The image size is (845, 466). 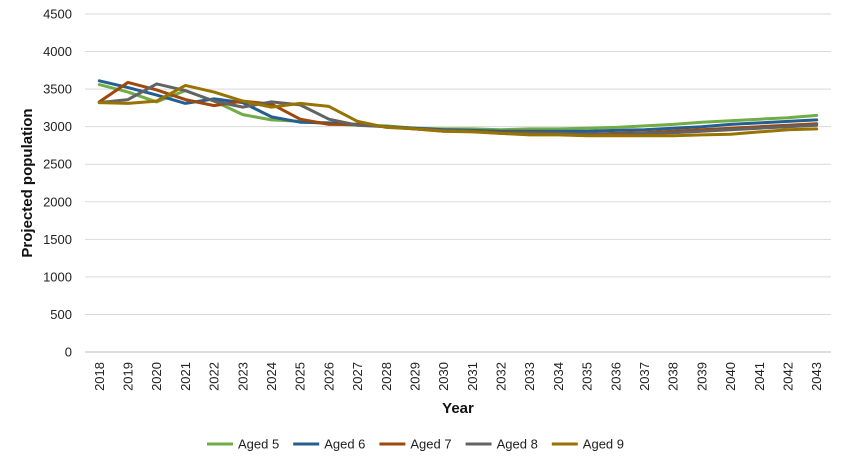 I want to click on x-tick-label: 2034, so click(x=558, y=376).